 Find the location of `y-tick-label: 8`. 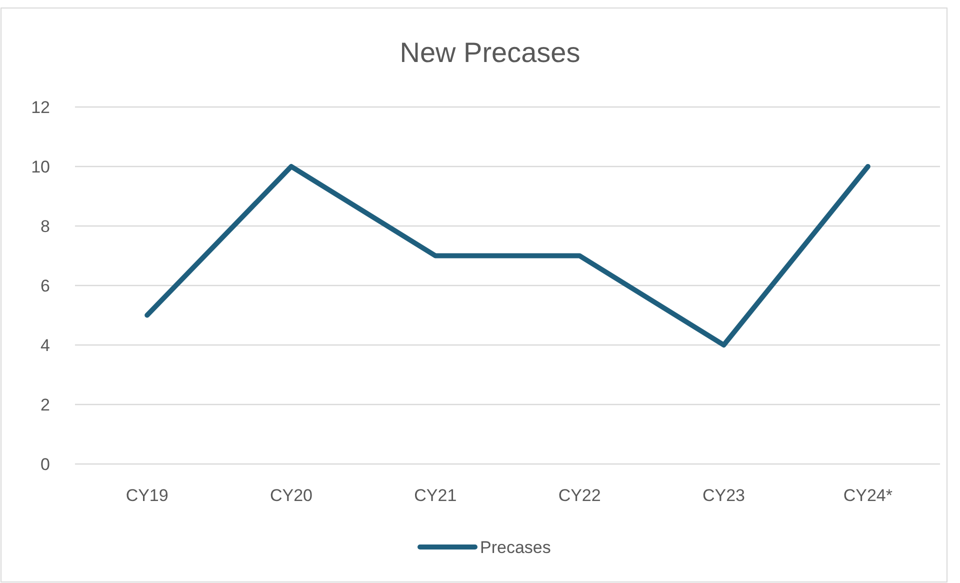

y-tick-label: 8 is located at coordinates (45, 226).